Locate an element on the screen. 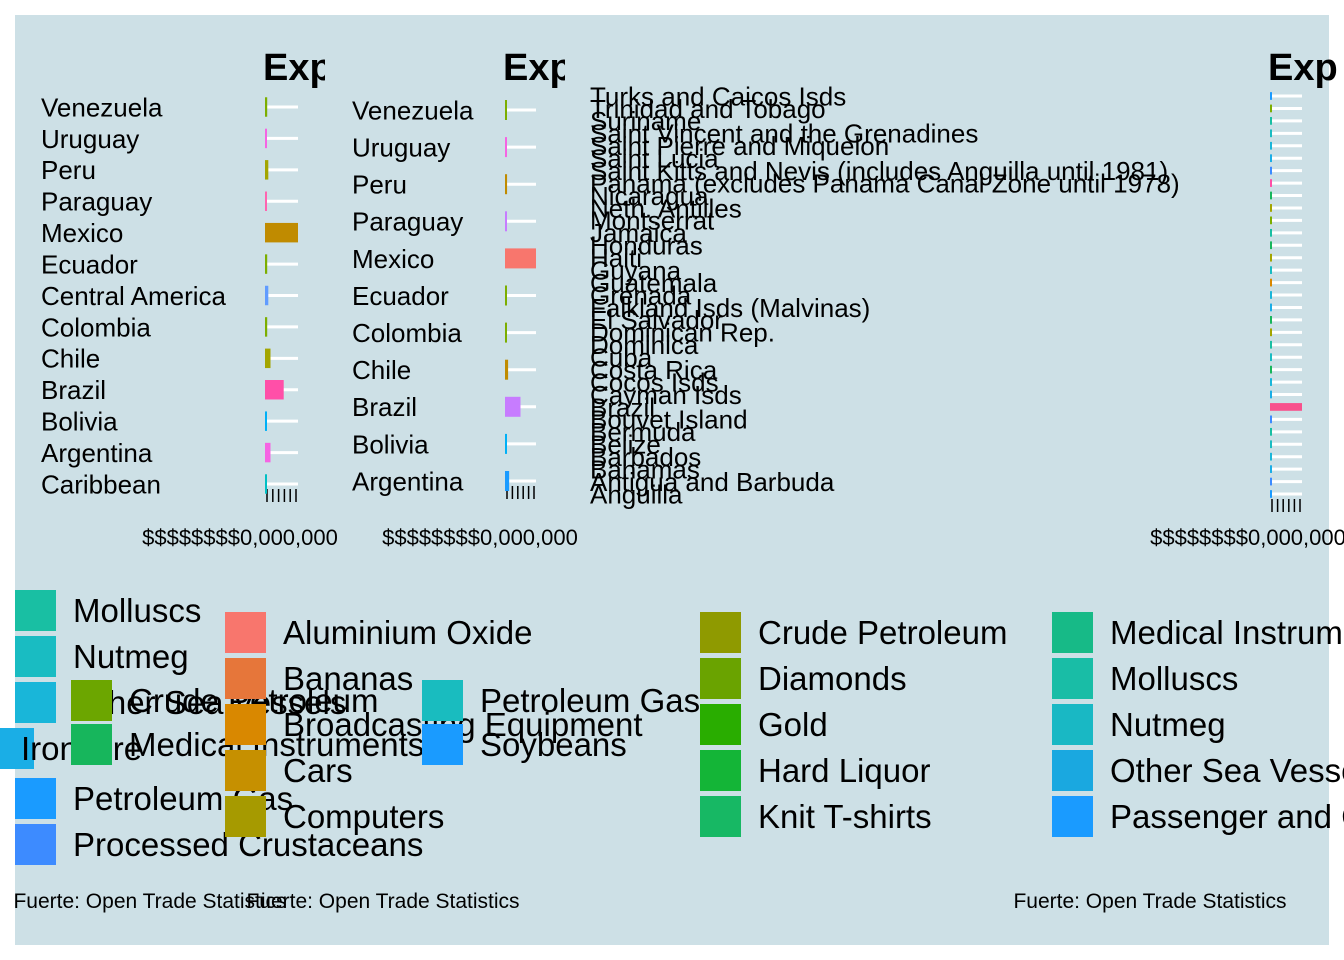 The height and width of the screenshot is (960, 1344). bars is located at coordinates (520, 295).